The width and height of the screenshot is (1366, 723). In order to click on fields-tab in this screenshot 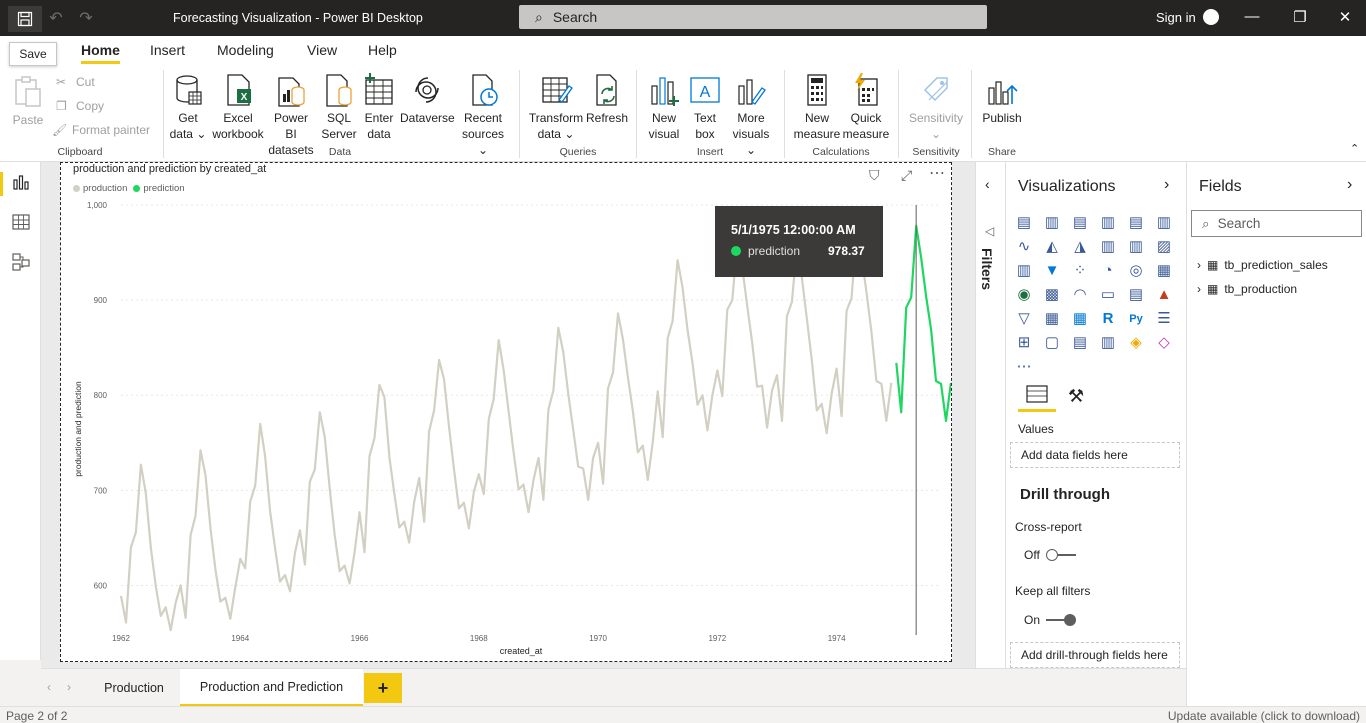, I will do `click(1037, 398)`.